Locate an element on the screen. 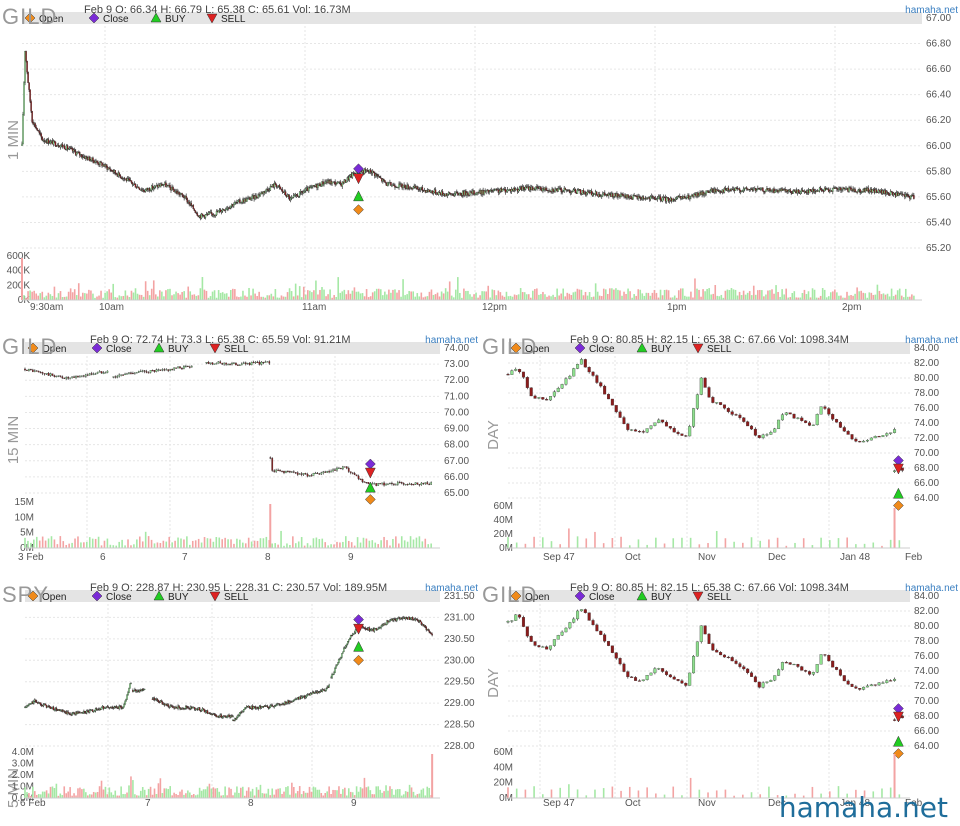 The image size is (960, 826). buy-marker-icon is located at coordinates (642, 595).